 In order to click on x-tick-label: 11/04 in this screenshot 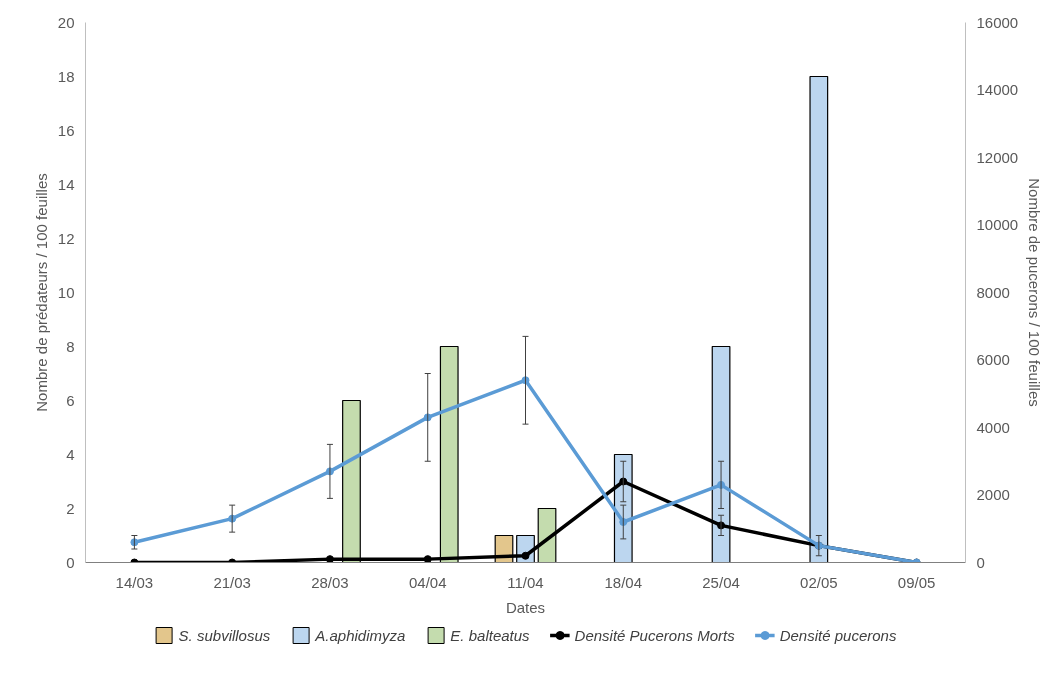, I will do `click(525, 582)`.